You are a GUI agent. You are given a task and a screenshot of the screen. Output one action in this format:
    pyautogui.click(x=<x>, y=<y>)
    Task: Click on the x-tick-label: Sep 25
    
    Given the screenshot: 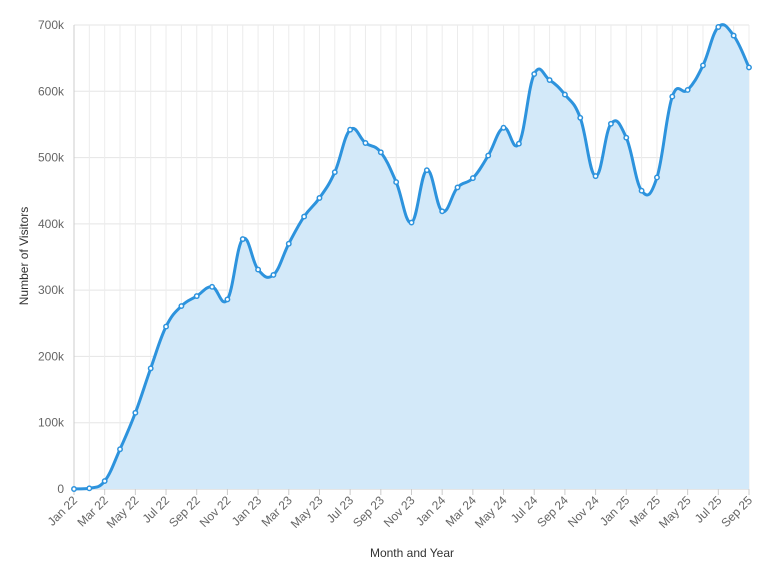 What is the action you would take?
    pyautogui.click(x=736, y=511)
    